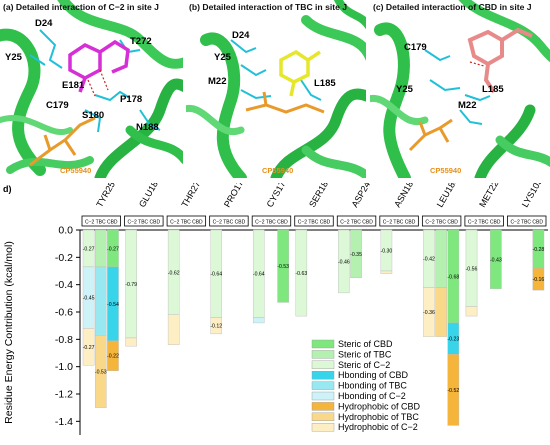  Describe the element at coordinates (372, 386) in the screenshot. I see `legend-label: Hbonding of TBC` at that location.